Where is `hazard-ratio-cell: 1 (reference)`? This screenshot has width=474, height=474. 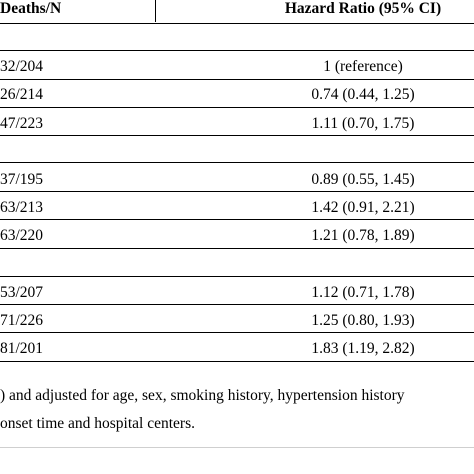 hazard-ratio-cell: 1 (reference) is located at coordinates (363, 66).